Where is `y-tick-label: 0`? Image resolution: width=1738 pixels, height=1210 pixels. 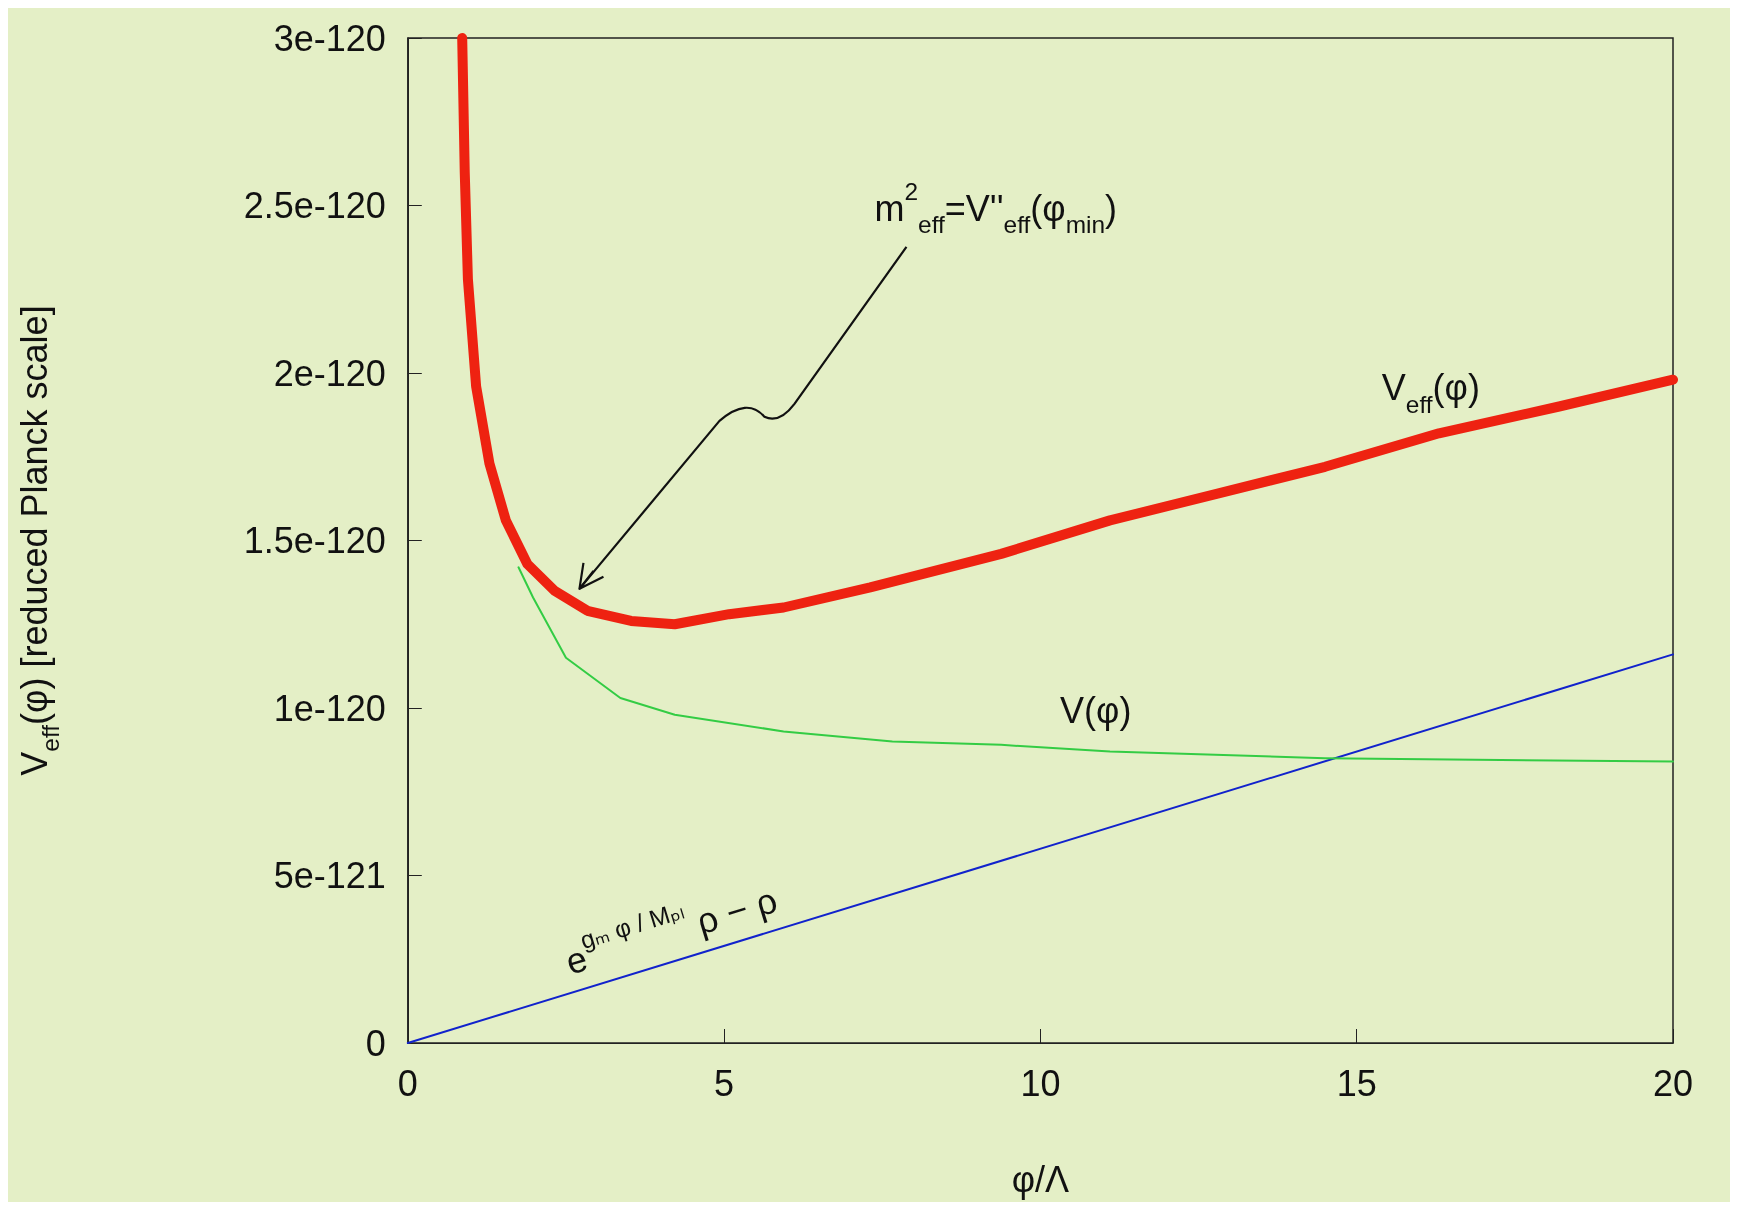
y-tick-label: 0 is located at coordinates (375, 1043).